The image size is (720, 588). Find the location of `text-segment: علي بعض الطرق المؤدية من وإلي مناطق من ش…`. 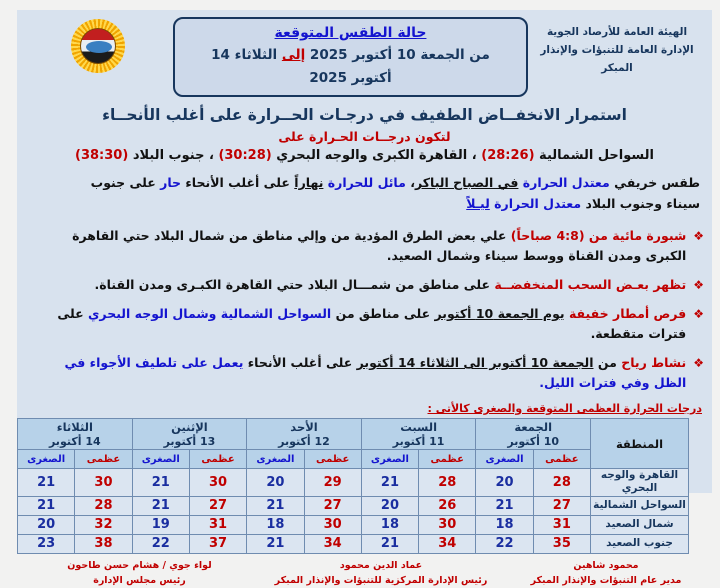

text-segment: علي بعض الطرق المؤدية من وإلي مناطق من ش… is located at coordinates (379, 245).